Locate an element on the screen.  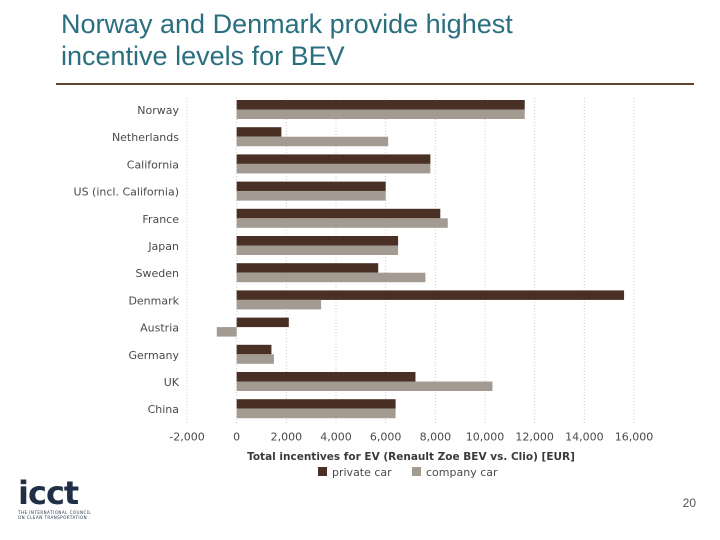
category-label: Austria is located at coordinates (159, 328).